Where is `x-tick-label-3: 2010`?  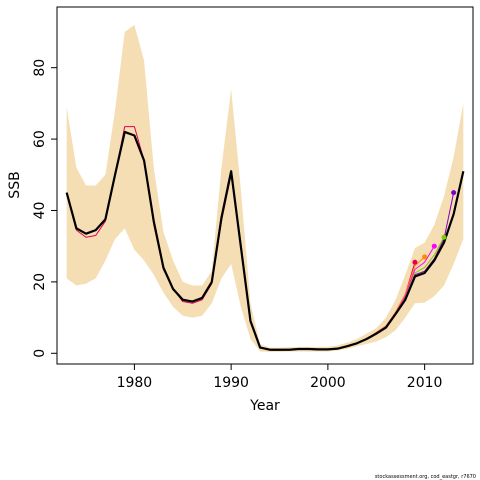 x-tick-label-3: 2010 is located at coordinates (425, 383).